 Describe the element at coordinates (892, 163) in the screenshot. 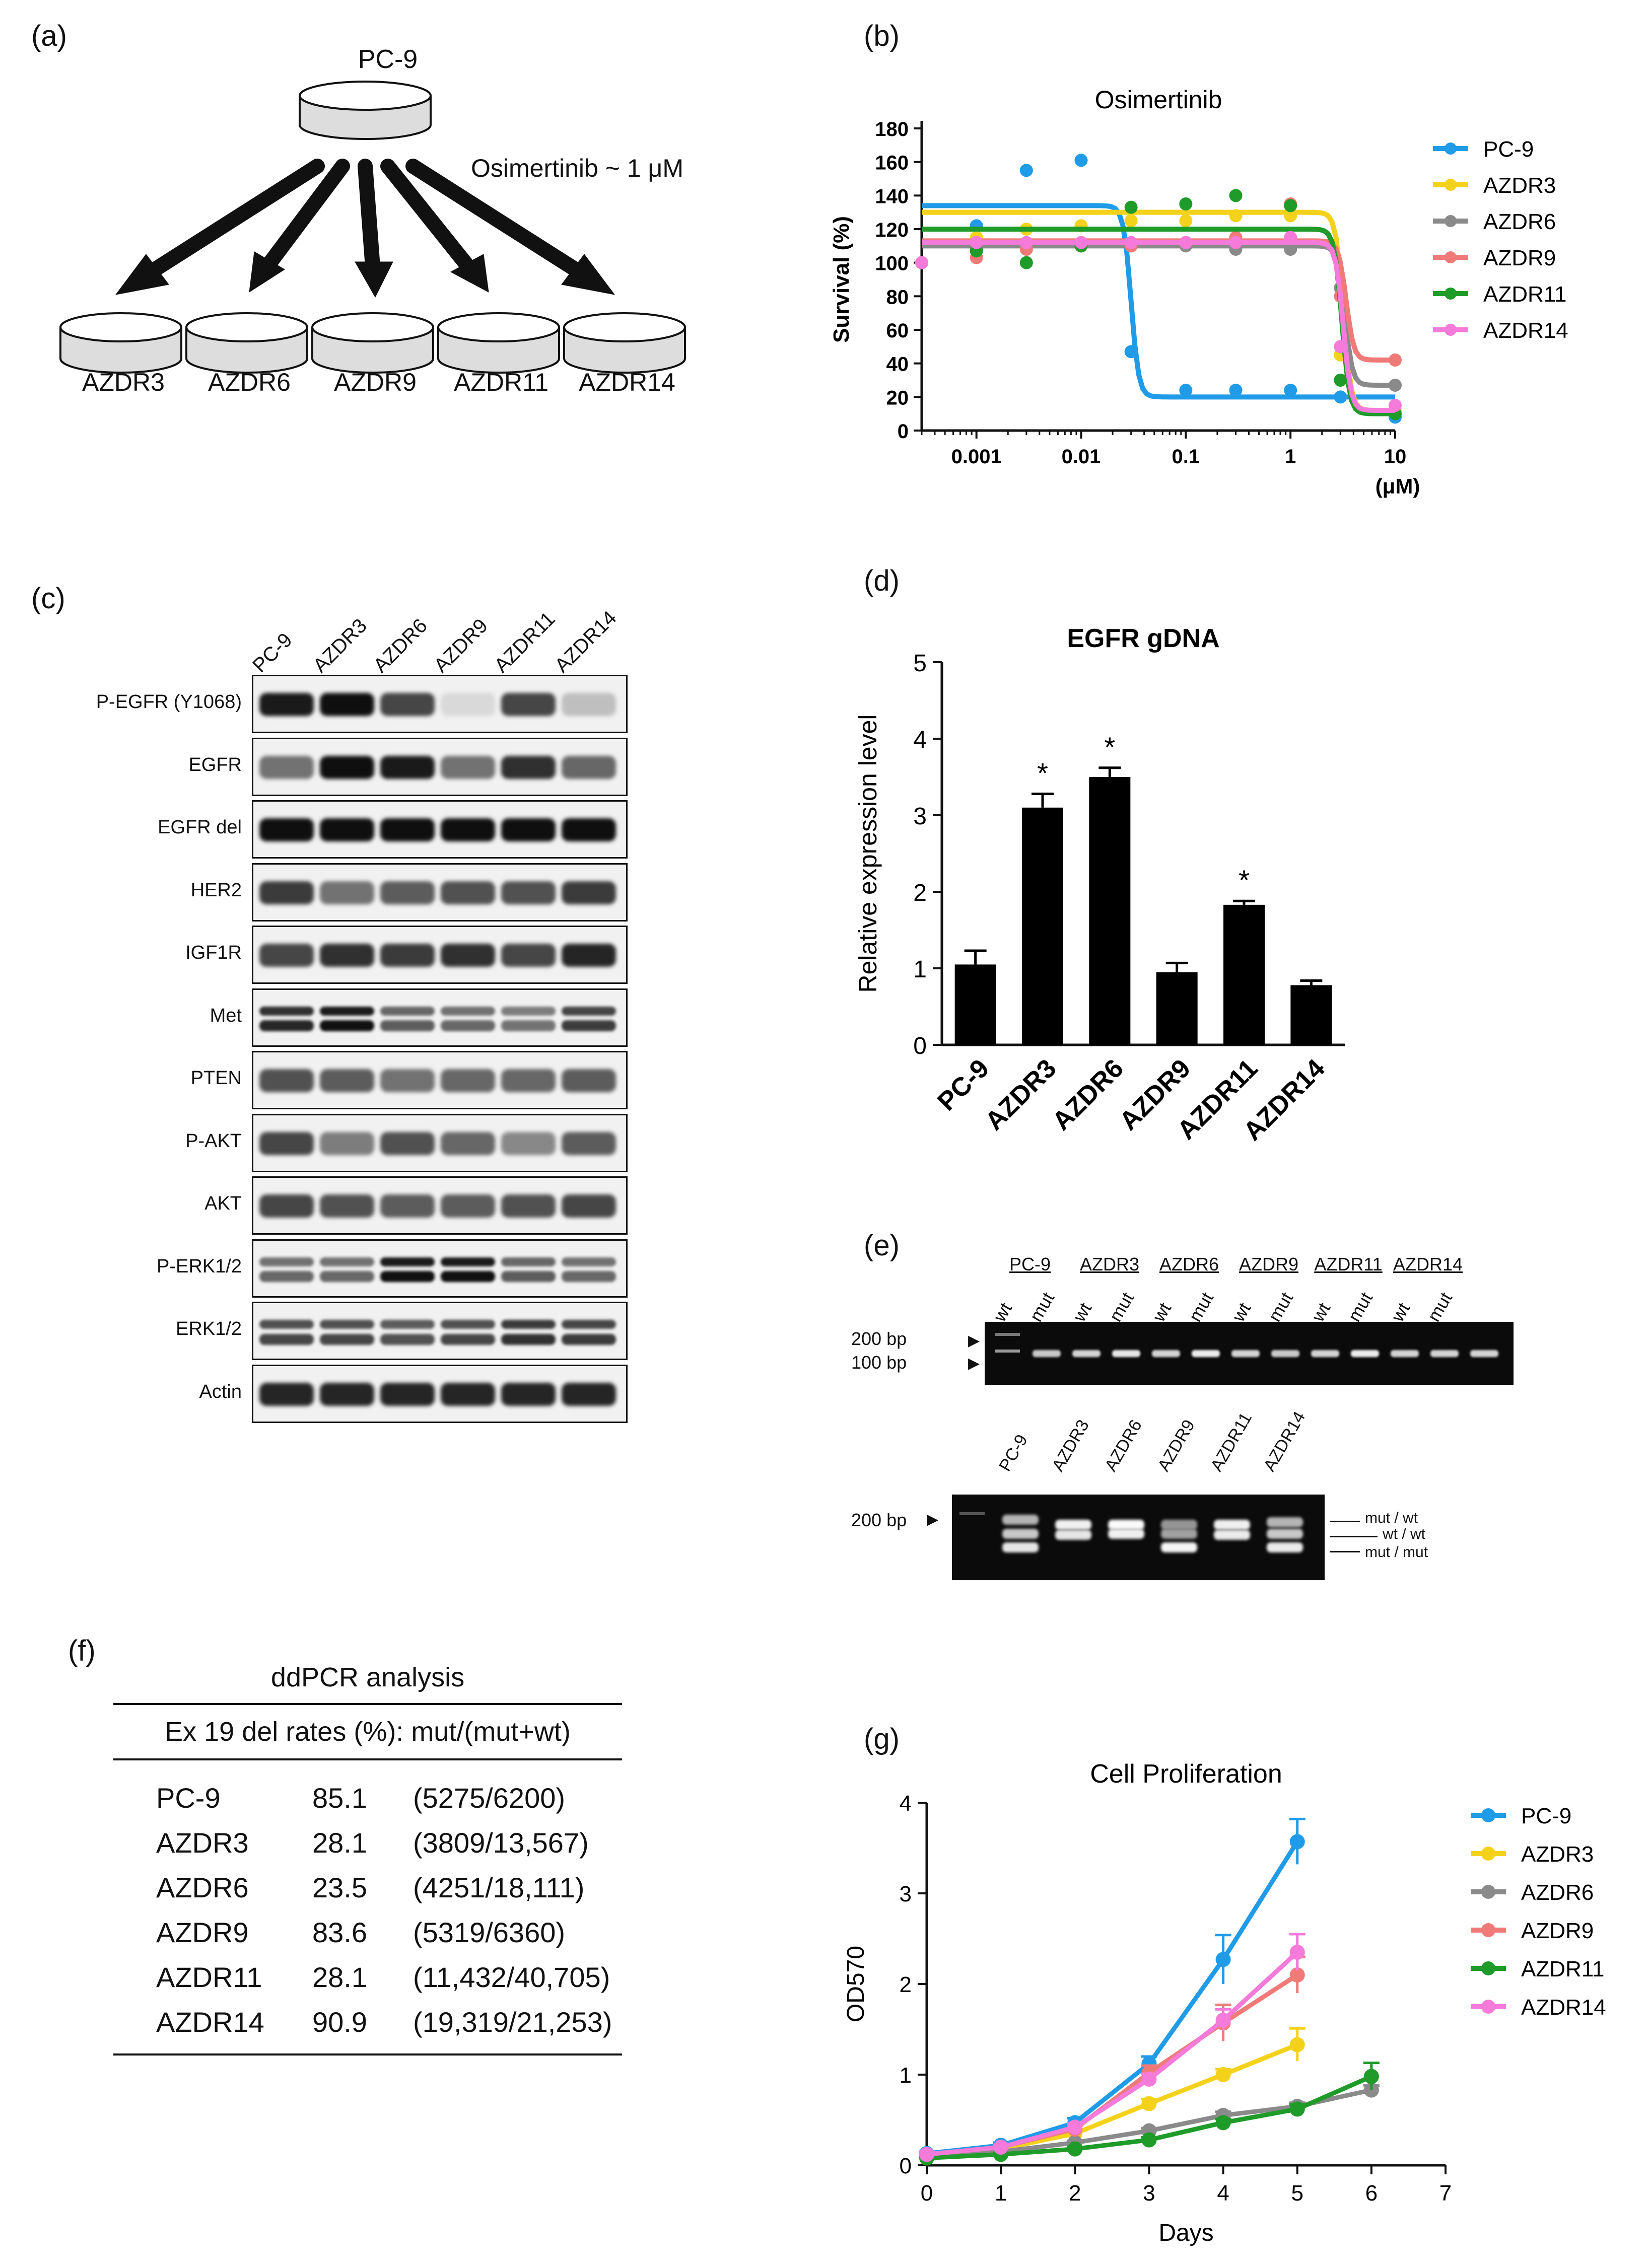

I see `y-tick-label: 160` at that location.